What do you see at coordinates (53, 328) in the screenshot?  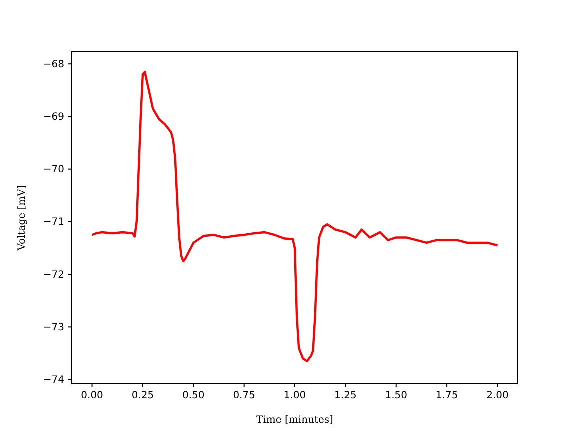 I see `y-tick-label: −73` at bounding box center [53, 328].